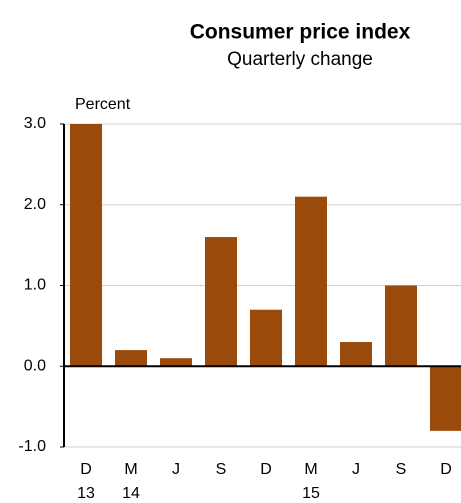  I want to click on x-tick-year: 15, so click(311, 493).